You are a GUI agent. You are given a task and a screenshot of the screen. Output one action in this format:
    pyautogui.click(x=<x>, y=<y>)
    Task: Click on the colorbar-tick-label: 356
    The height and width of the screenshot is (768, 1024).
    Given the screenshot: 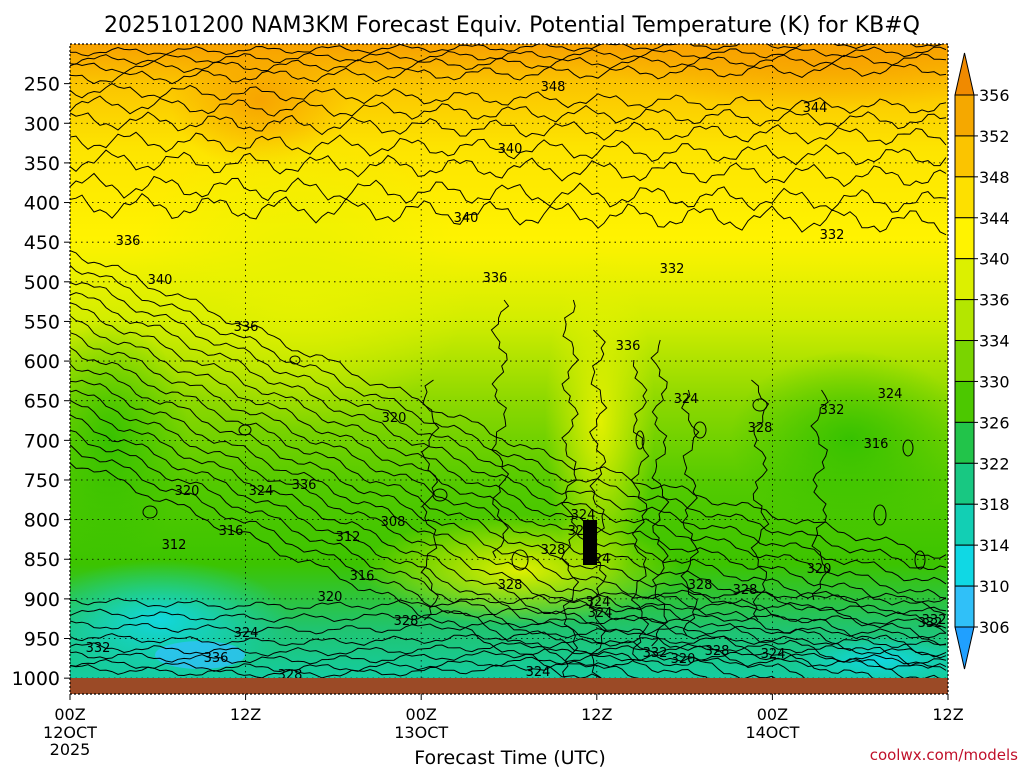 What is the action you would take?
    pyautogui.click(x=994, y=95)
    